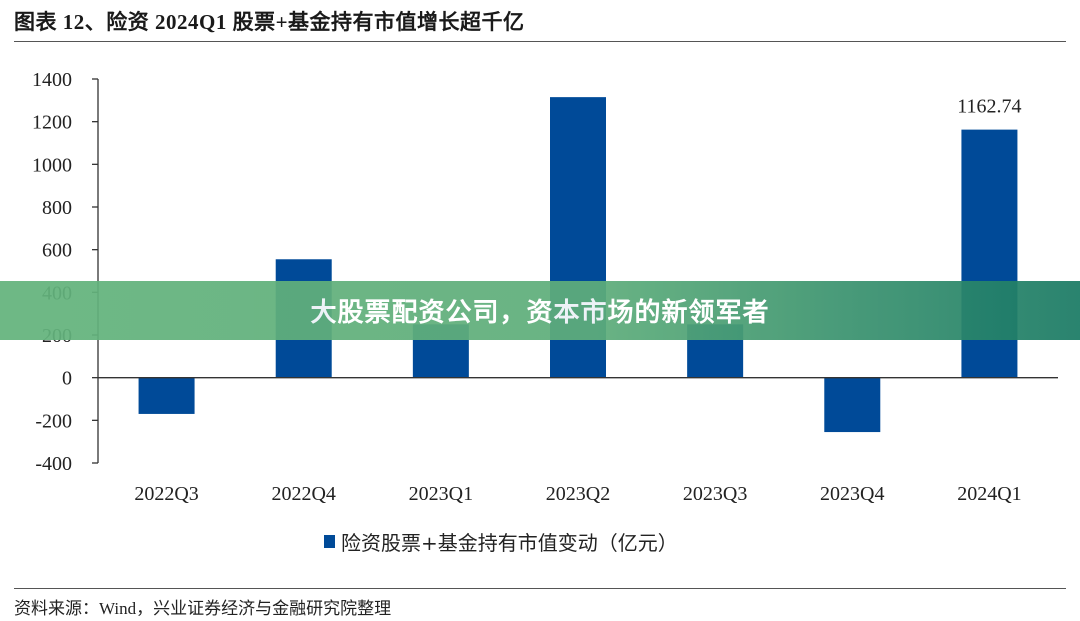  What do you see at coordinates (303, 494) in the screenshot?
I see `x-tick-label: 2022Q4` at bounding box center [303, 494].